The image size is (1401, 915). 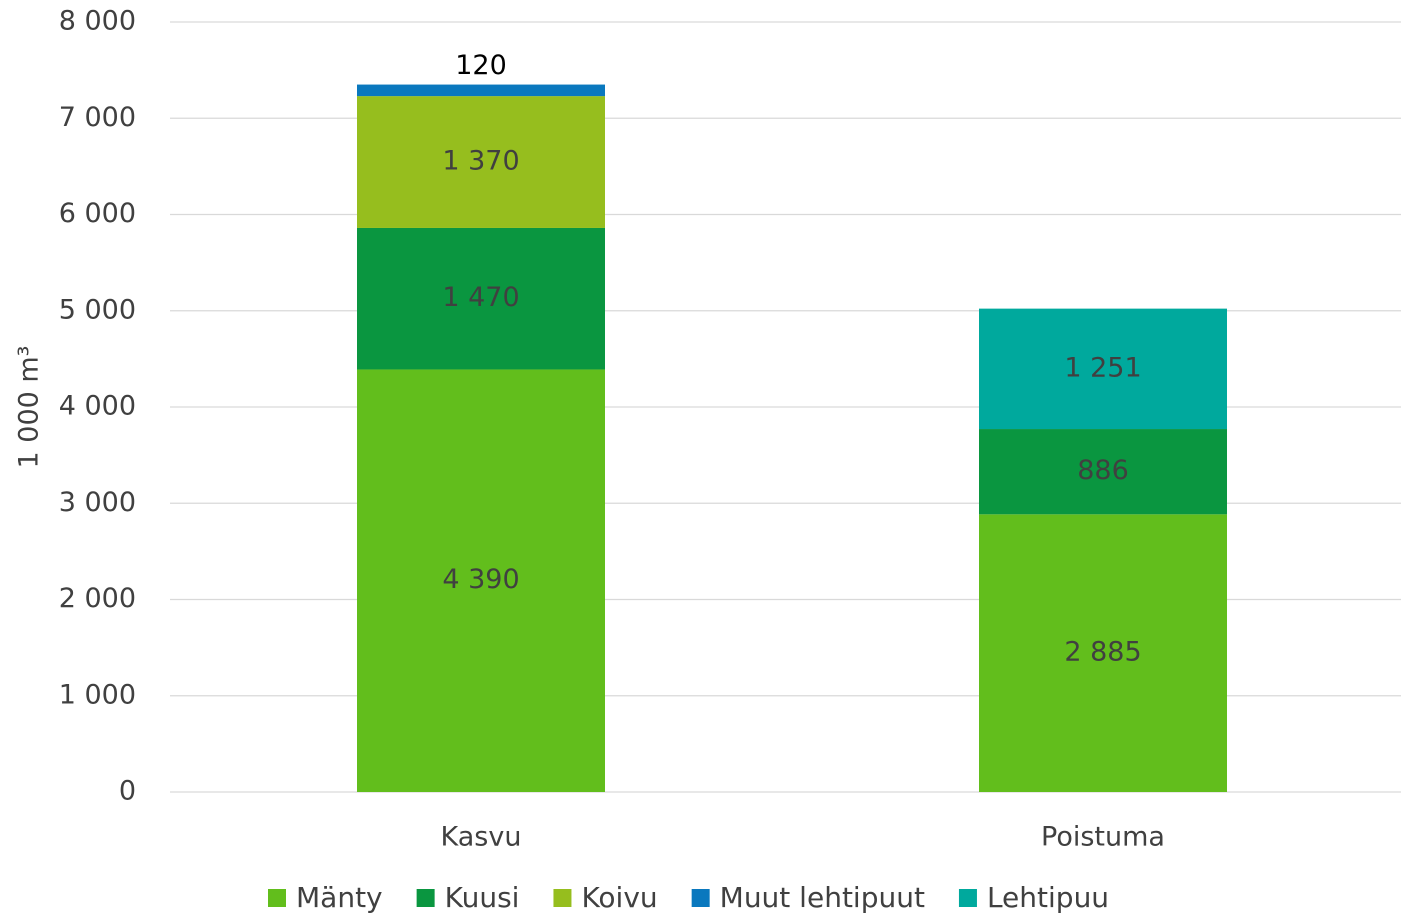 What do you see at coordinates (97, 21) in the screenshot?
I see `y-tick-label: 8 000` at bounding box center [97, 21].